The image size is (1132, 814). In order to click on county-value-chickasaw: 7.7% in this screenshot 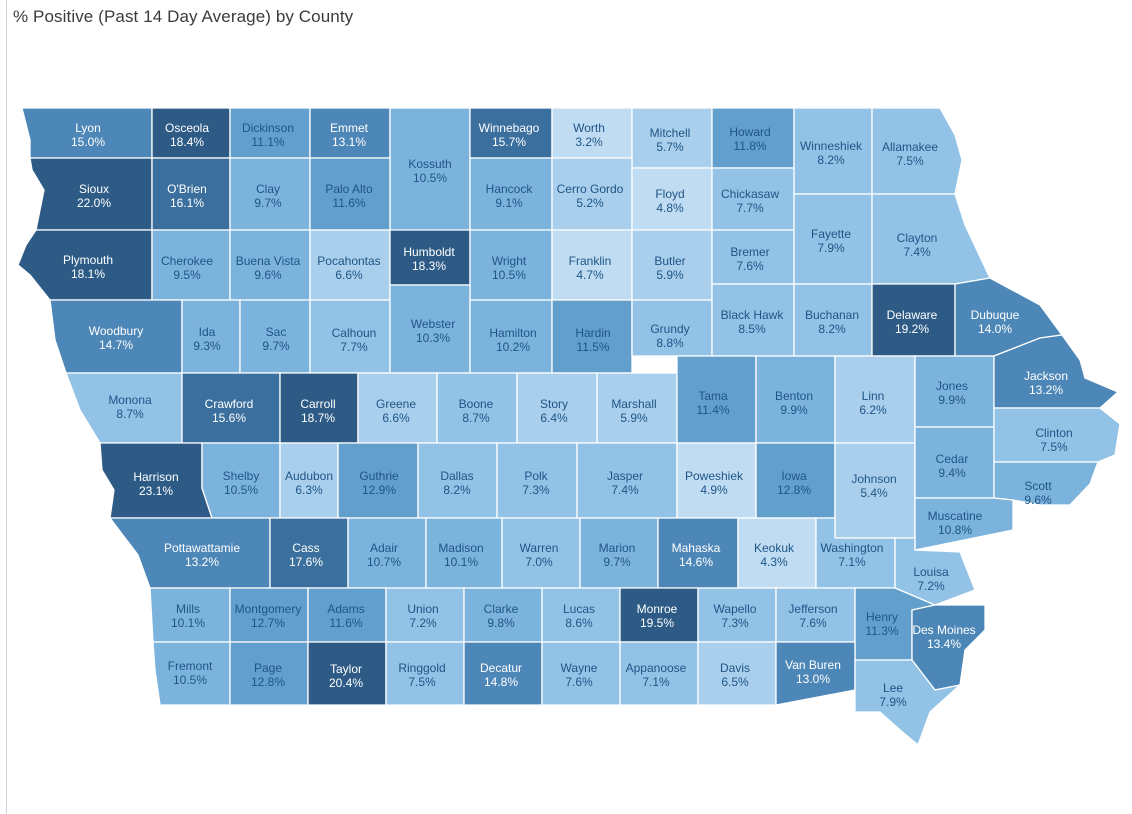, I will do `click(750, 208)`.